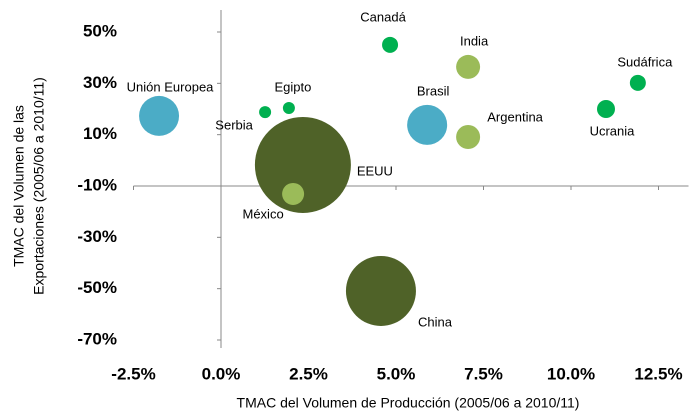  I want to click on point-label: Canadá, so click(383, 16).